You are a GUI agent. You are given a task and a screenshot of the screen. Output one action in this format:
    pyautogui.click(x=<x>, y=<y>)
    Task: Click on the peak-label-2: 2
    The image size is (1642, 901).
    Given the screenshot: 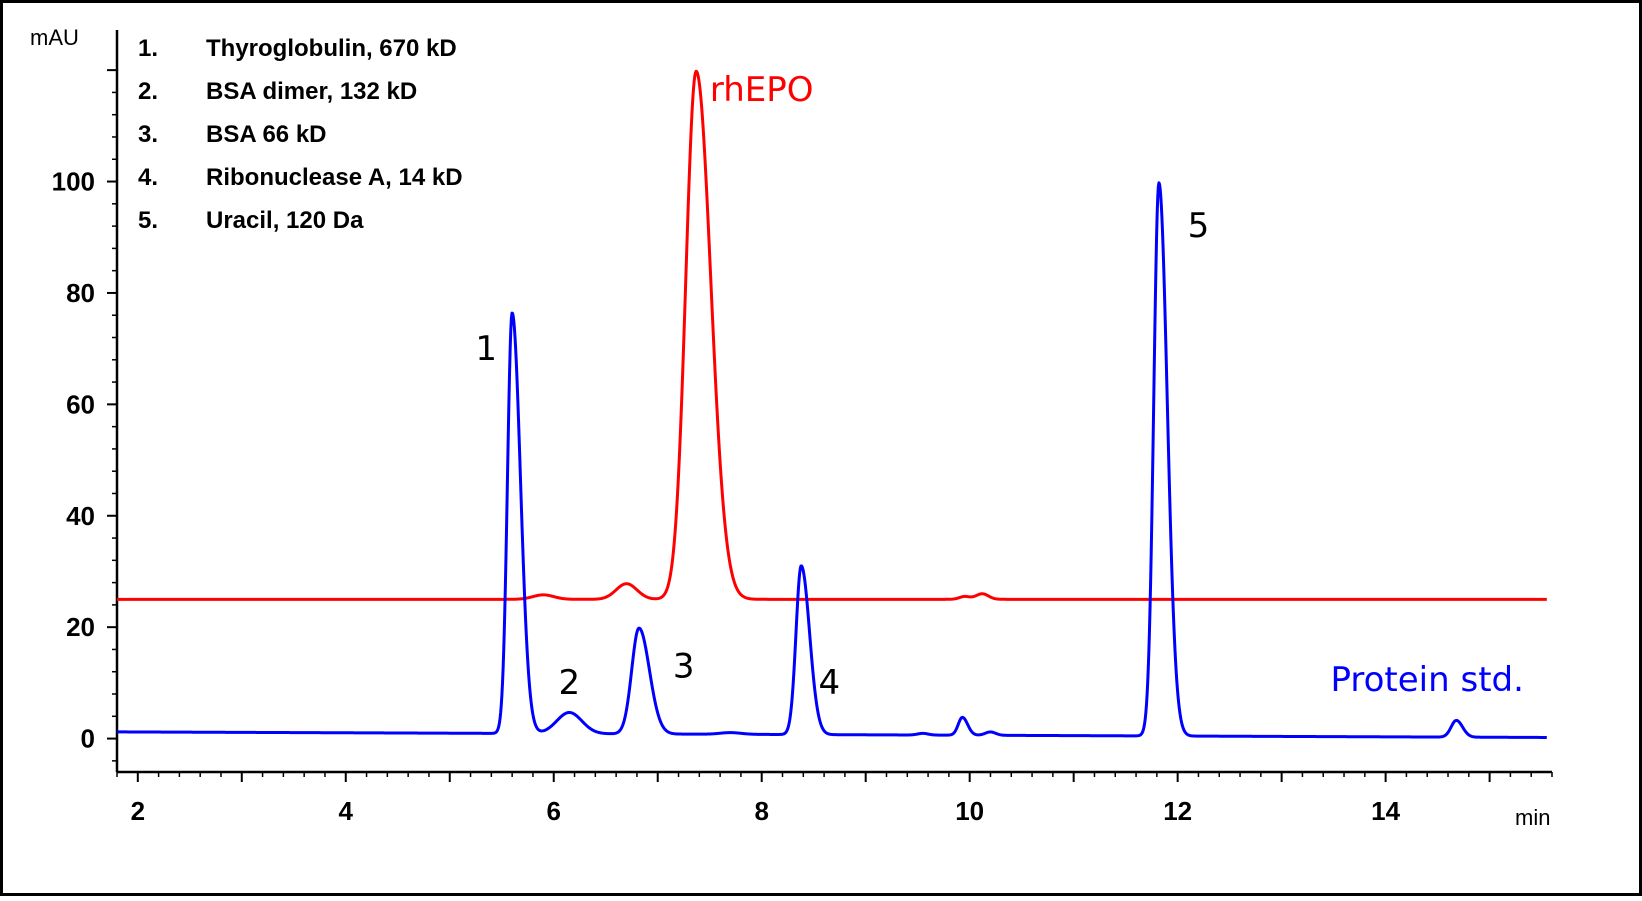 What is the action you would take?
    pyautogui.click(x=570, y=683)
    